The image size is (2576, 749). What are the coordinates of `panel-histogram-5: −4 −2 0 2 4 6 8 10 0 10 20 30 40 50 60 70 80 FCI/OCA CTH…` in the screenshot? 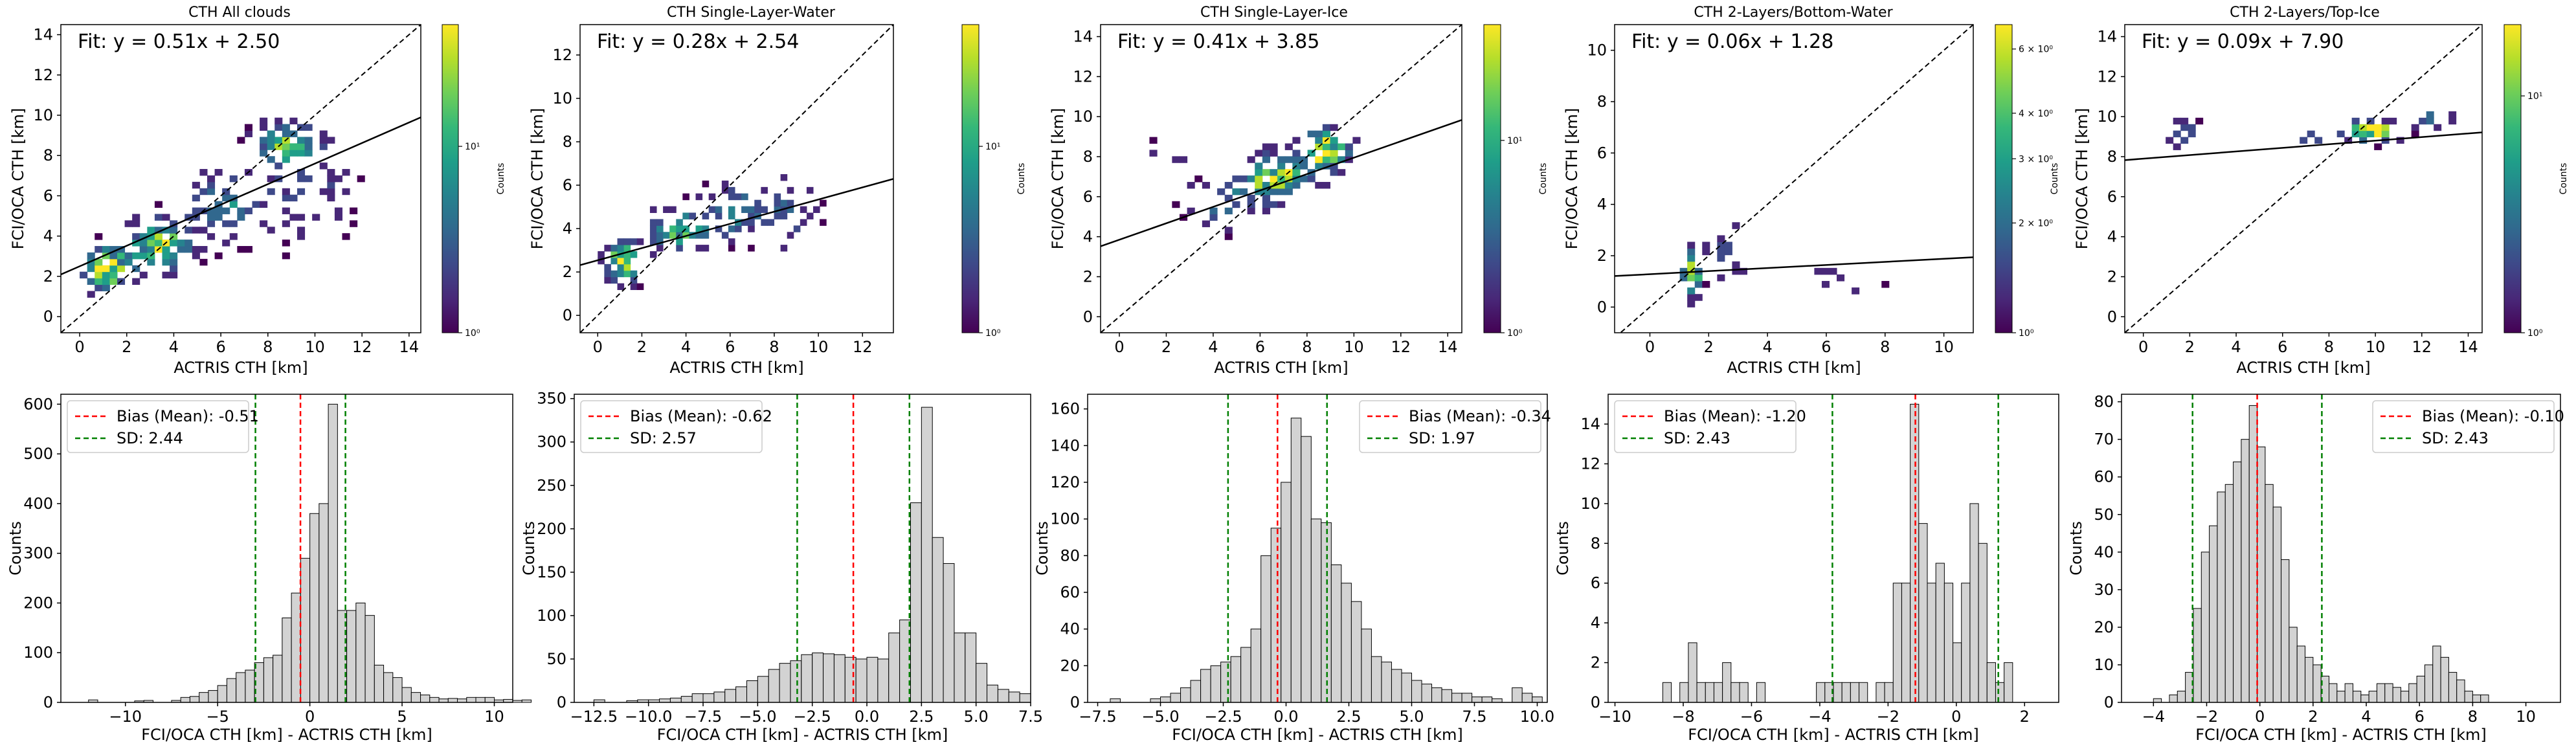 It's located at (2315, 568).